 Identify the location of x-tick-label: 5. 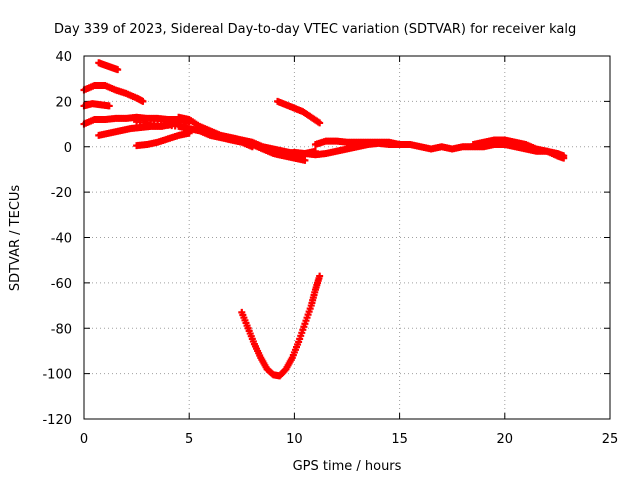
(189, 439).